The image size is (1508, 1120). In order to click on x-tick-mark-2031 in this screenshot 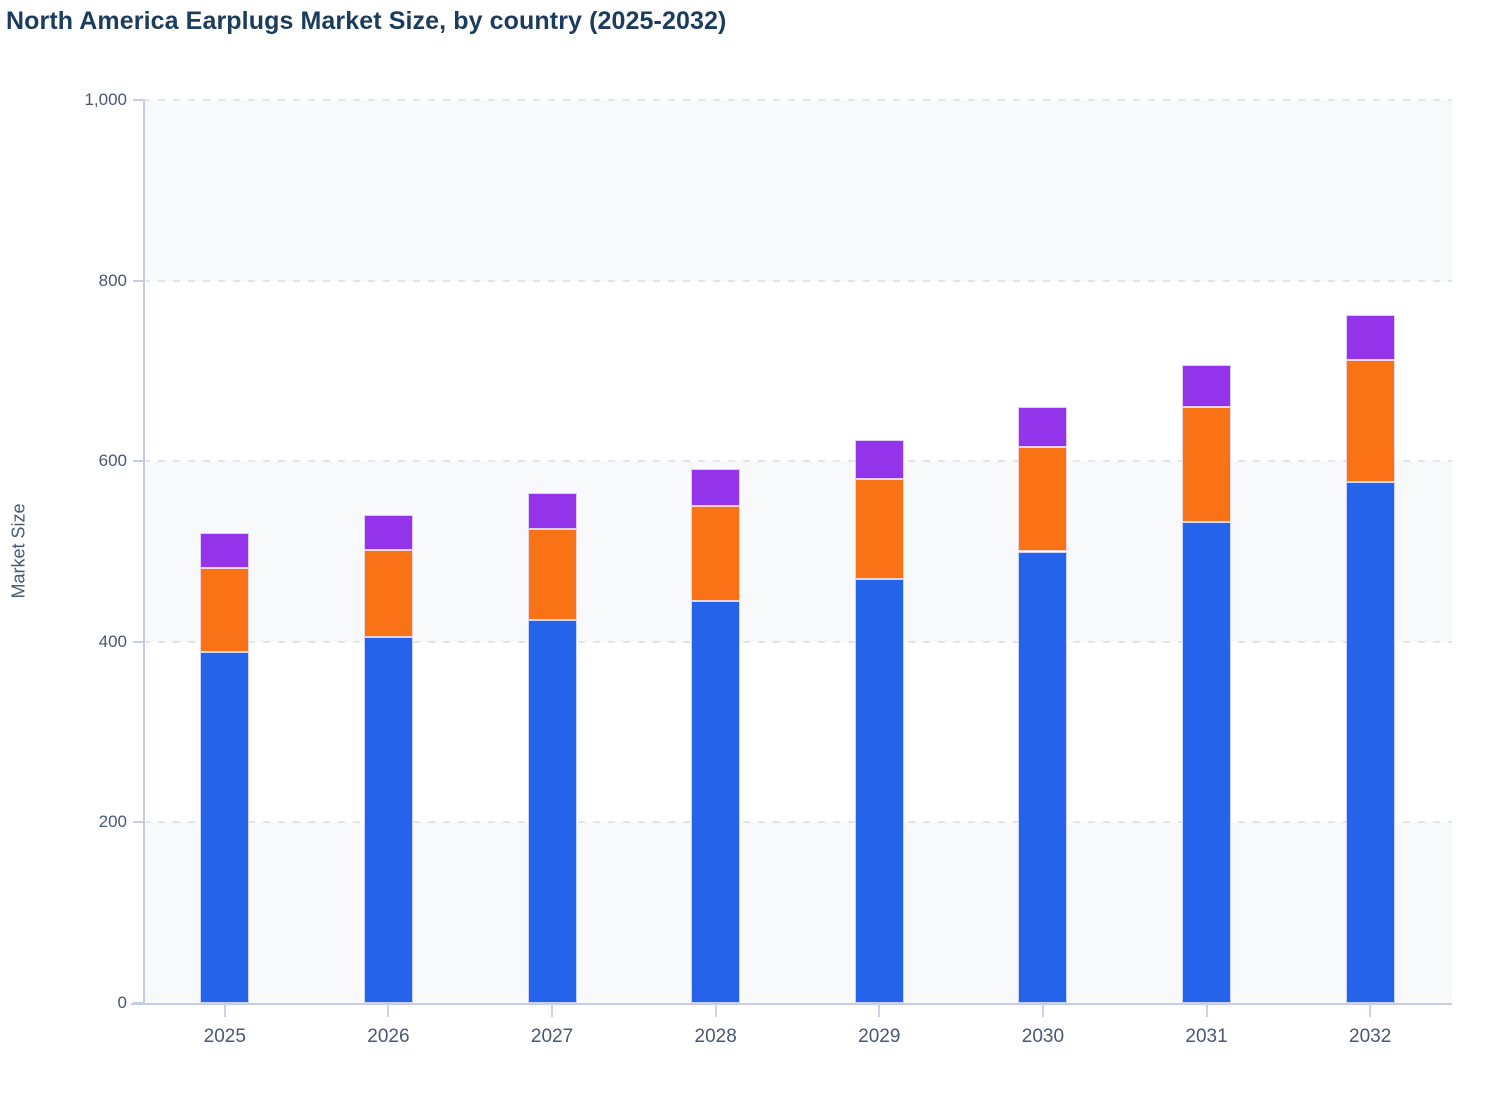, I will do `click(1206, 1011)`.